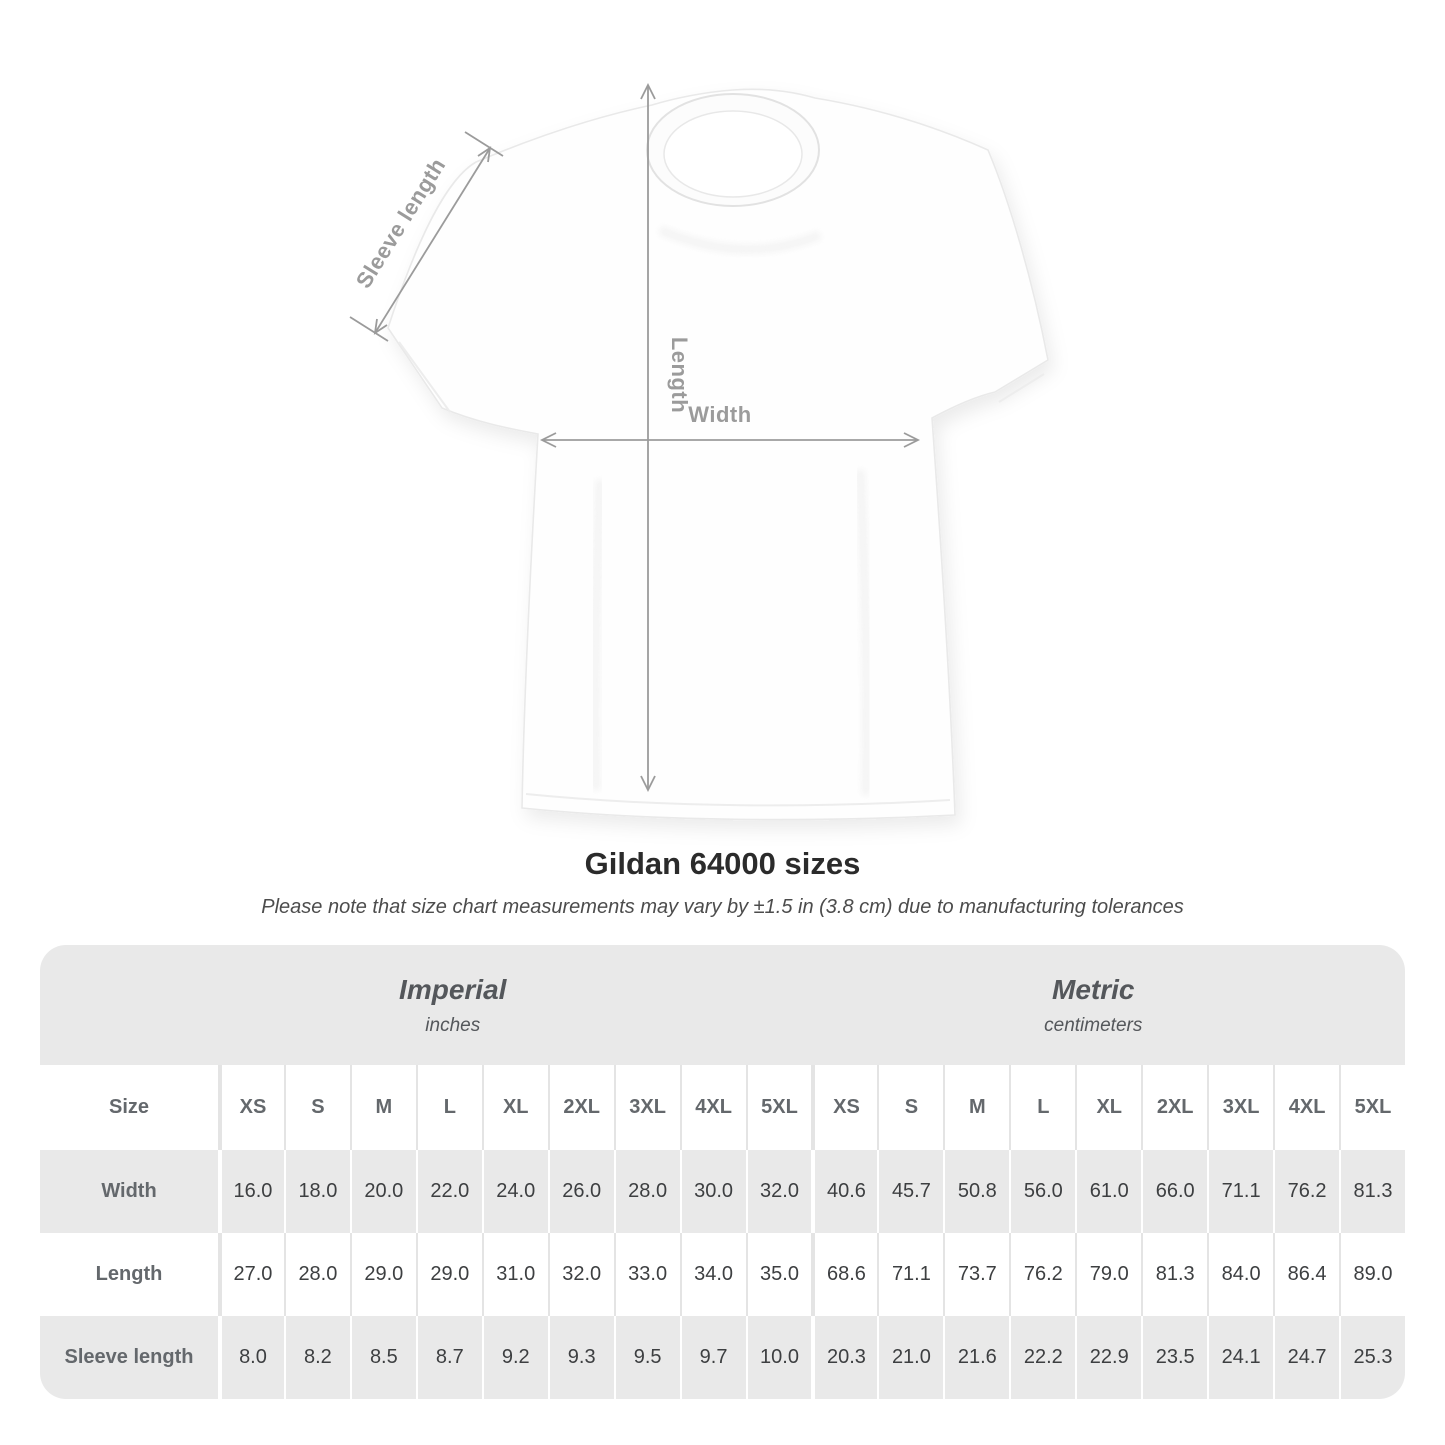  What do you see at coordinates (679, 375) in the screenshot?
I see `length-label: Length` at bounding box center [679, 375].